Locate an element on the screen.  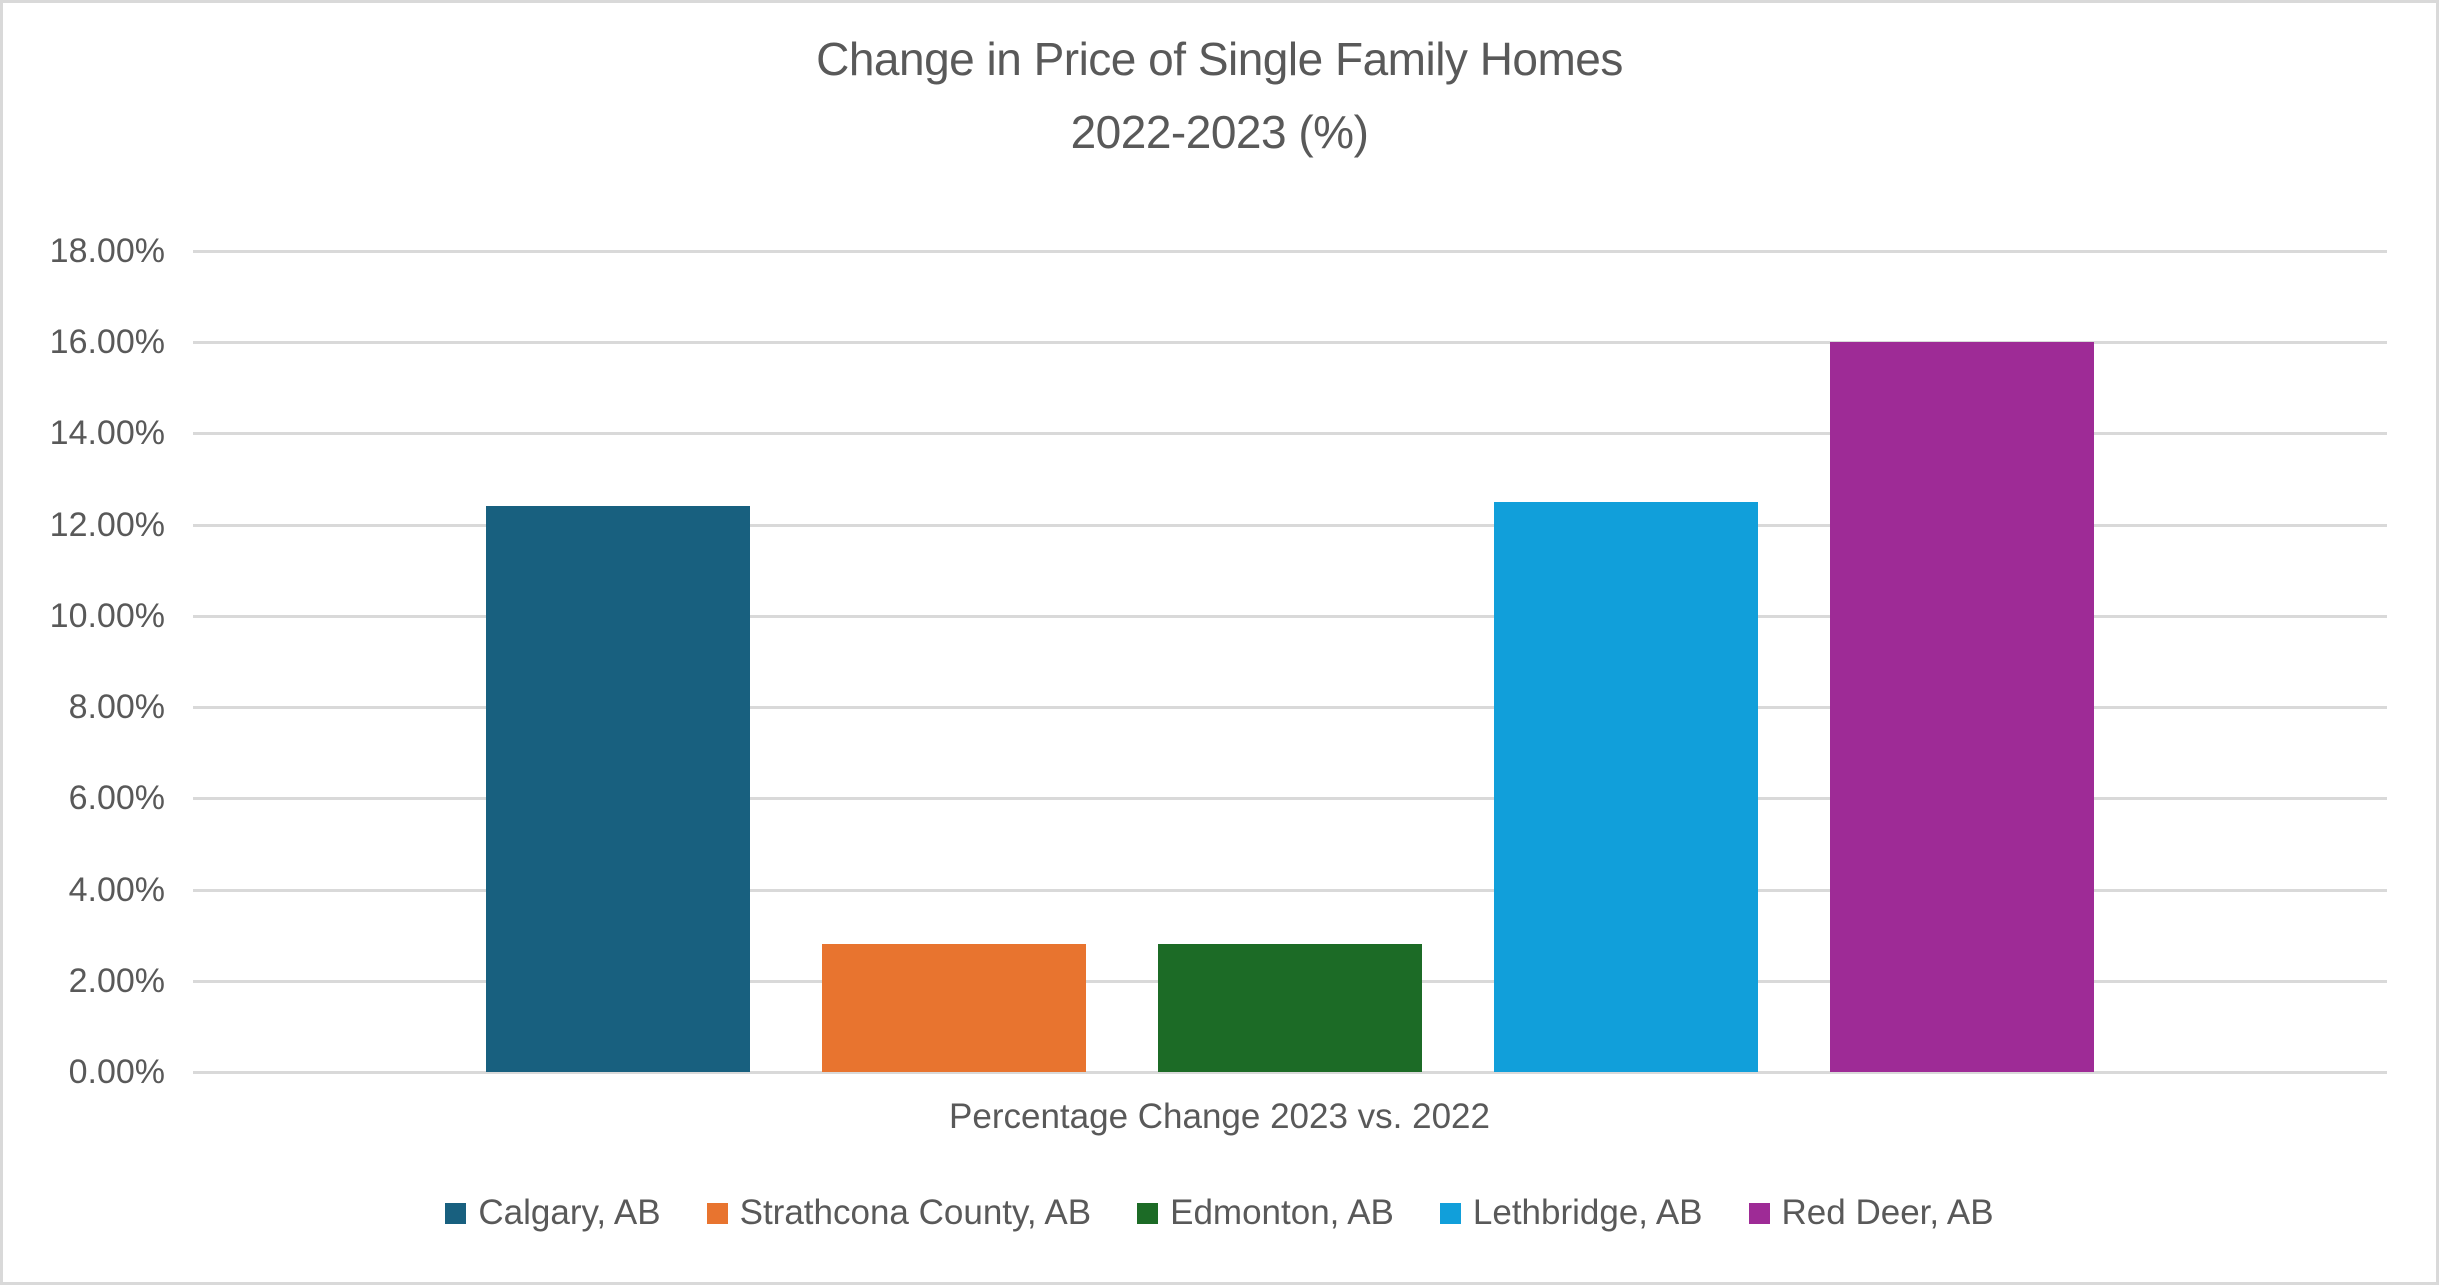
y-tick-label-12: 12.00% is located at coordinates (107, 524).